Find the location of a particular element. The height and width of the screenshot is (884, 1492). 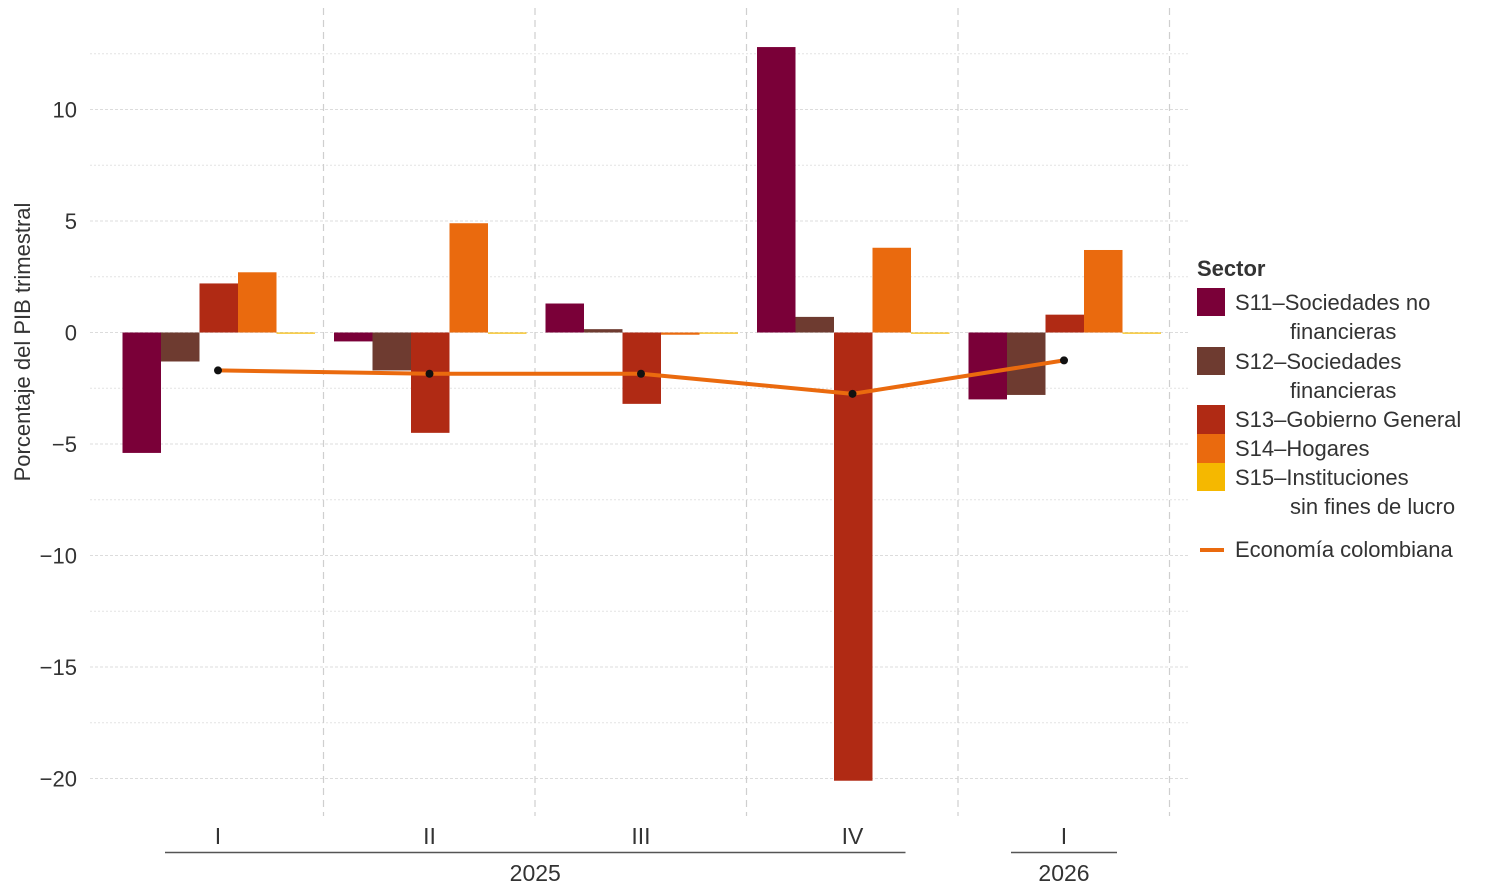

legend-label: S14–Hogares is located at coordinates (1302, 448).